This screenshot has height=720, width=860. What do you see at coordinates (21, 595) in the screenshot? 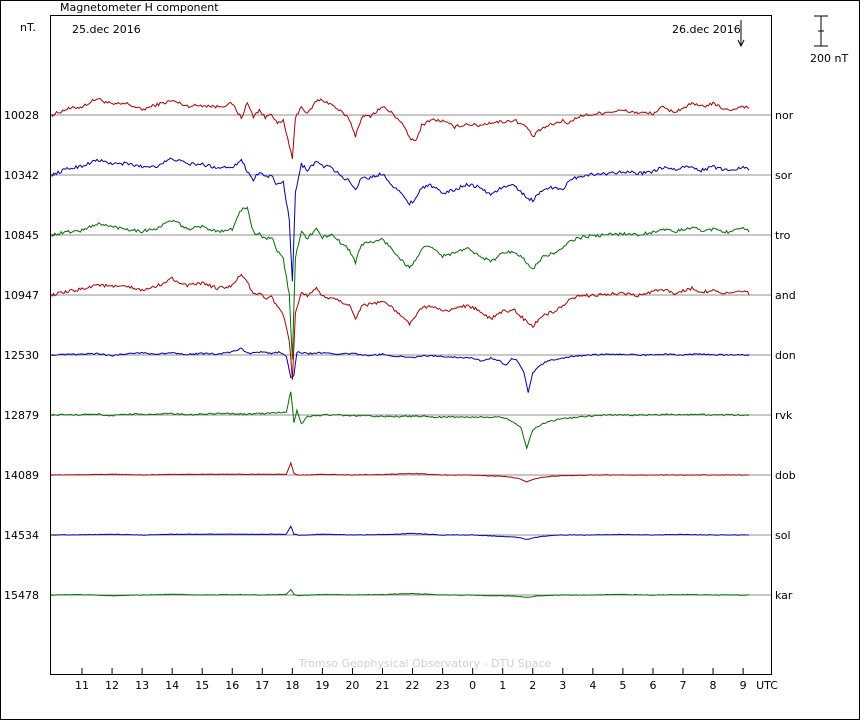
I see `baseline-value-kar: 15478` at bounding box center [21, 595].